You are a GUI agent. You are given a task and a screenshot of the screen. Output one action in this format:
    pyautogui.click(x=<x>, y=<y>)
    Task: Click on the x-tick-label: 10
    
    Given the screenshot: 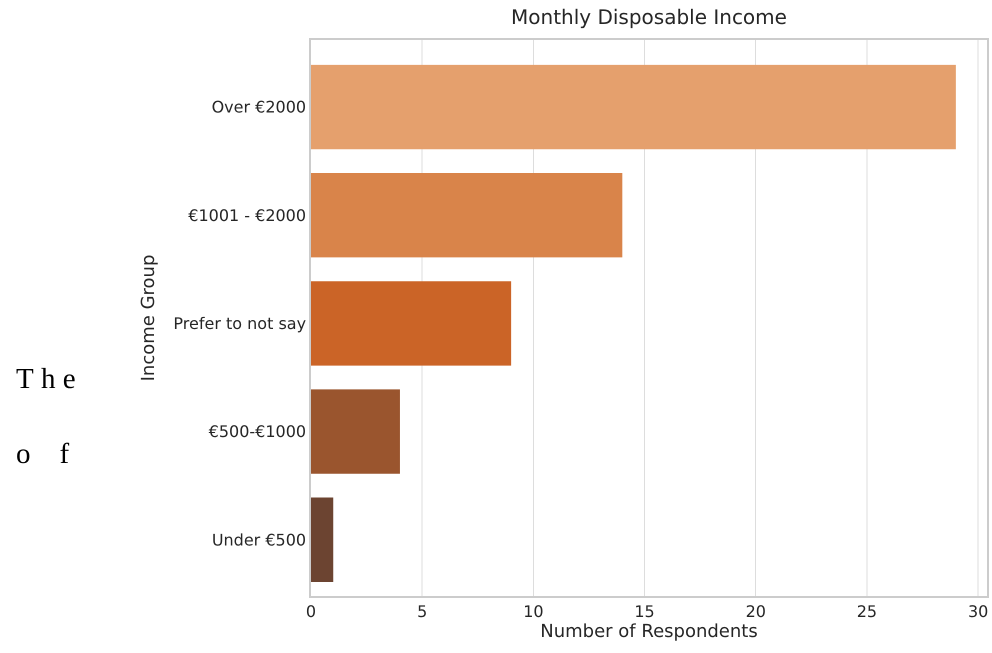 What is the action you would take?
    pyautogui.click(x=533, y=611)
    